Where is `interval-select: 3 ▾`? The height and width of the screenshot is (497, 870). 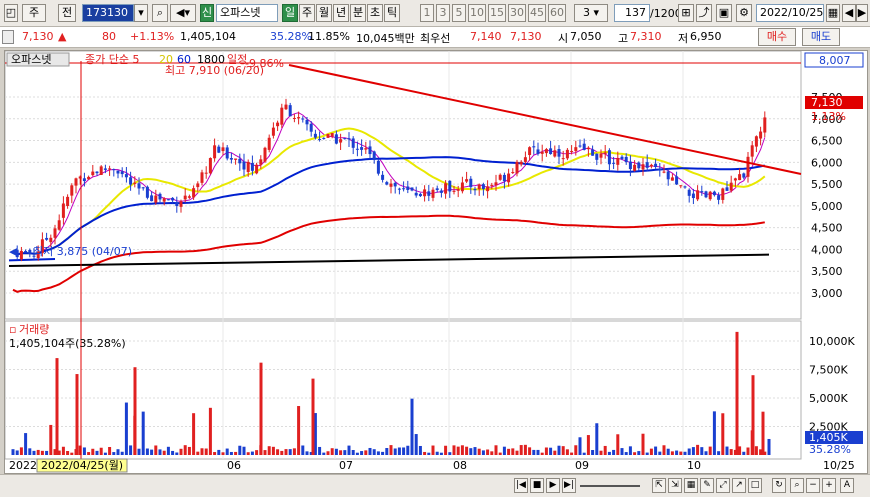 interval-select: 3 ▾ is located at coordinates (591, 13).